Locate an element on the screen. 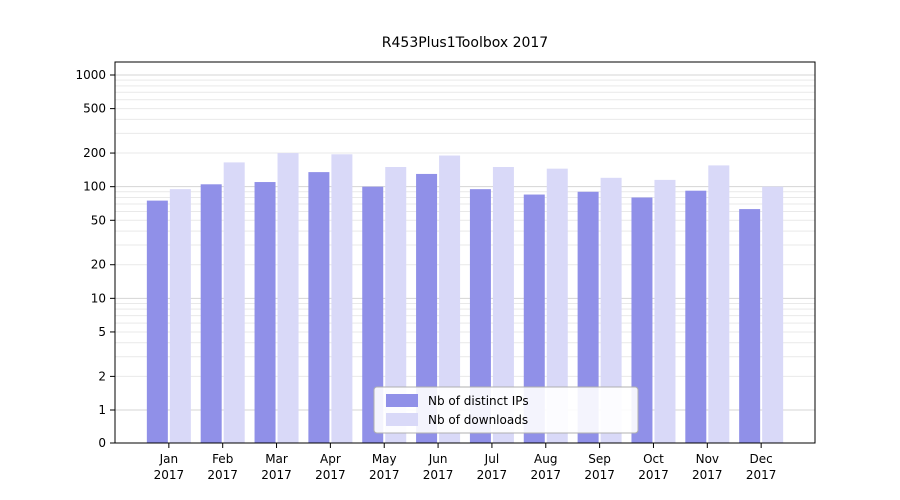 This screenshot has width=900, height=500. legend-swatch-downloads is located at coordinates (402, 419).